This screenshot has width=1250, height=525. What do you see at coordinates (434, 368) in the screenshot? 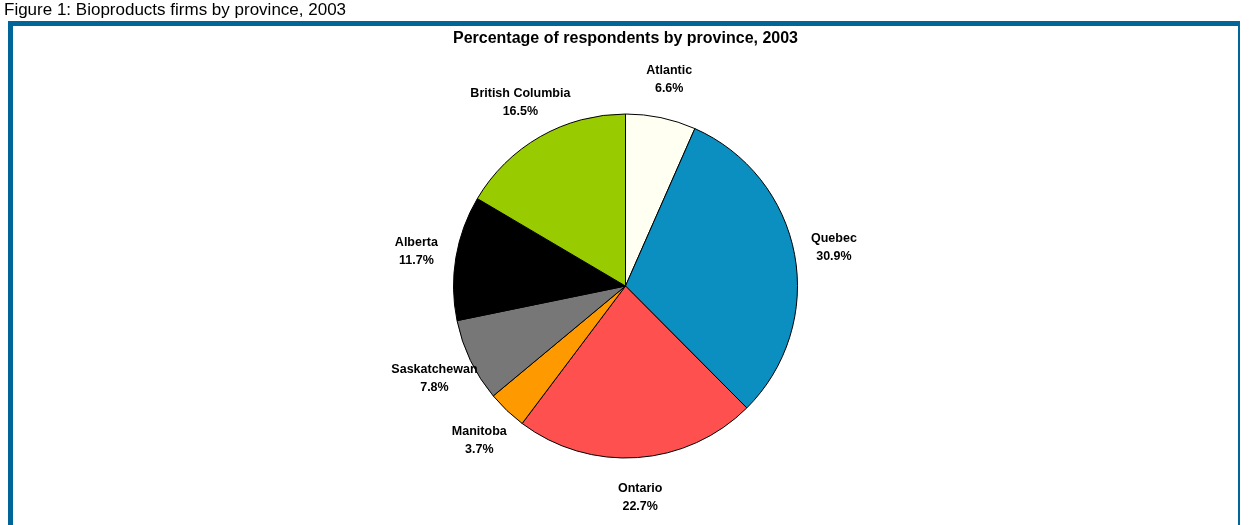
I see `slice-label: Saskatchewan` at bounding box center [434, 368].